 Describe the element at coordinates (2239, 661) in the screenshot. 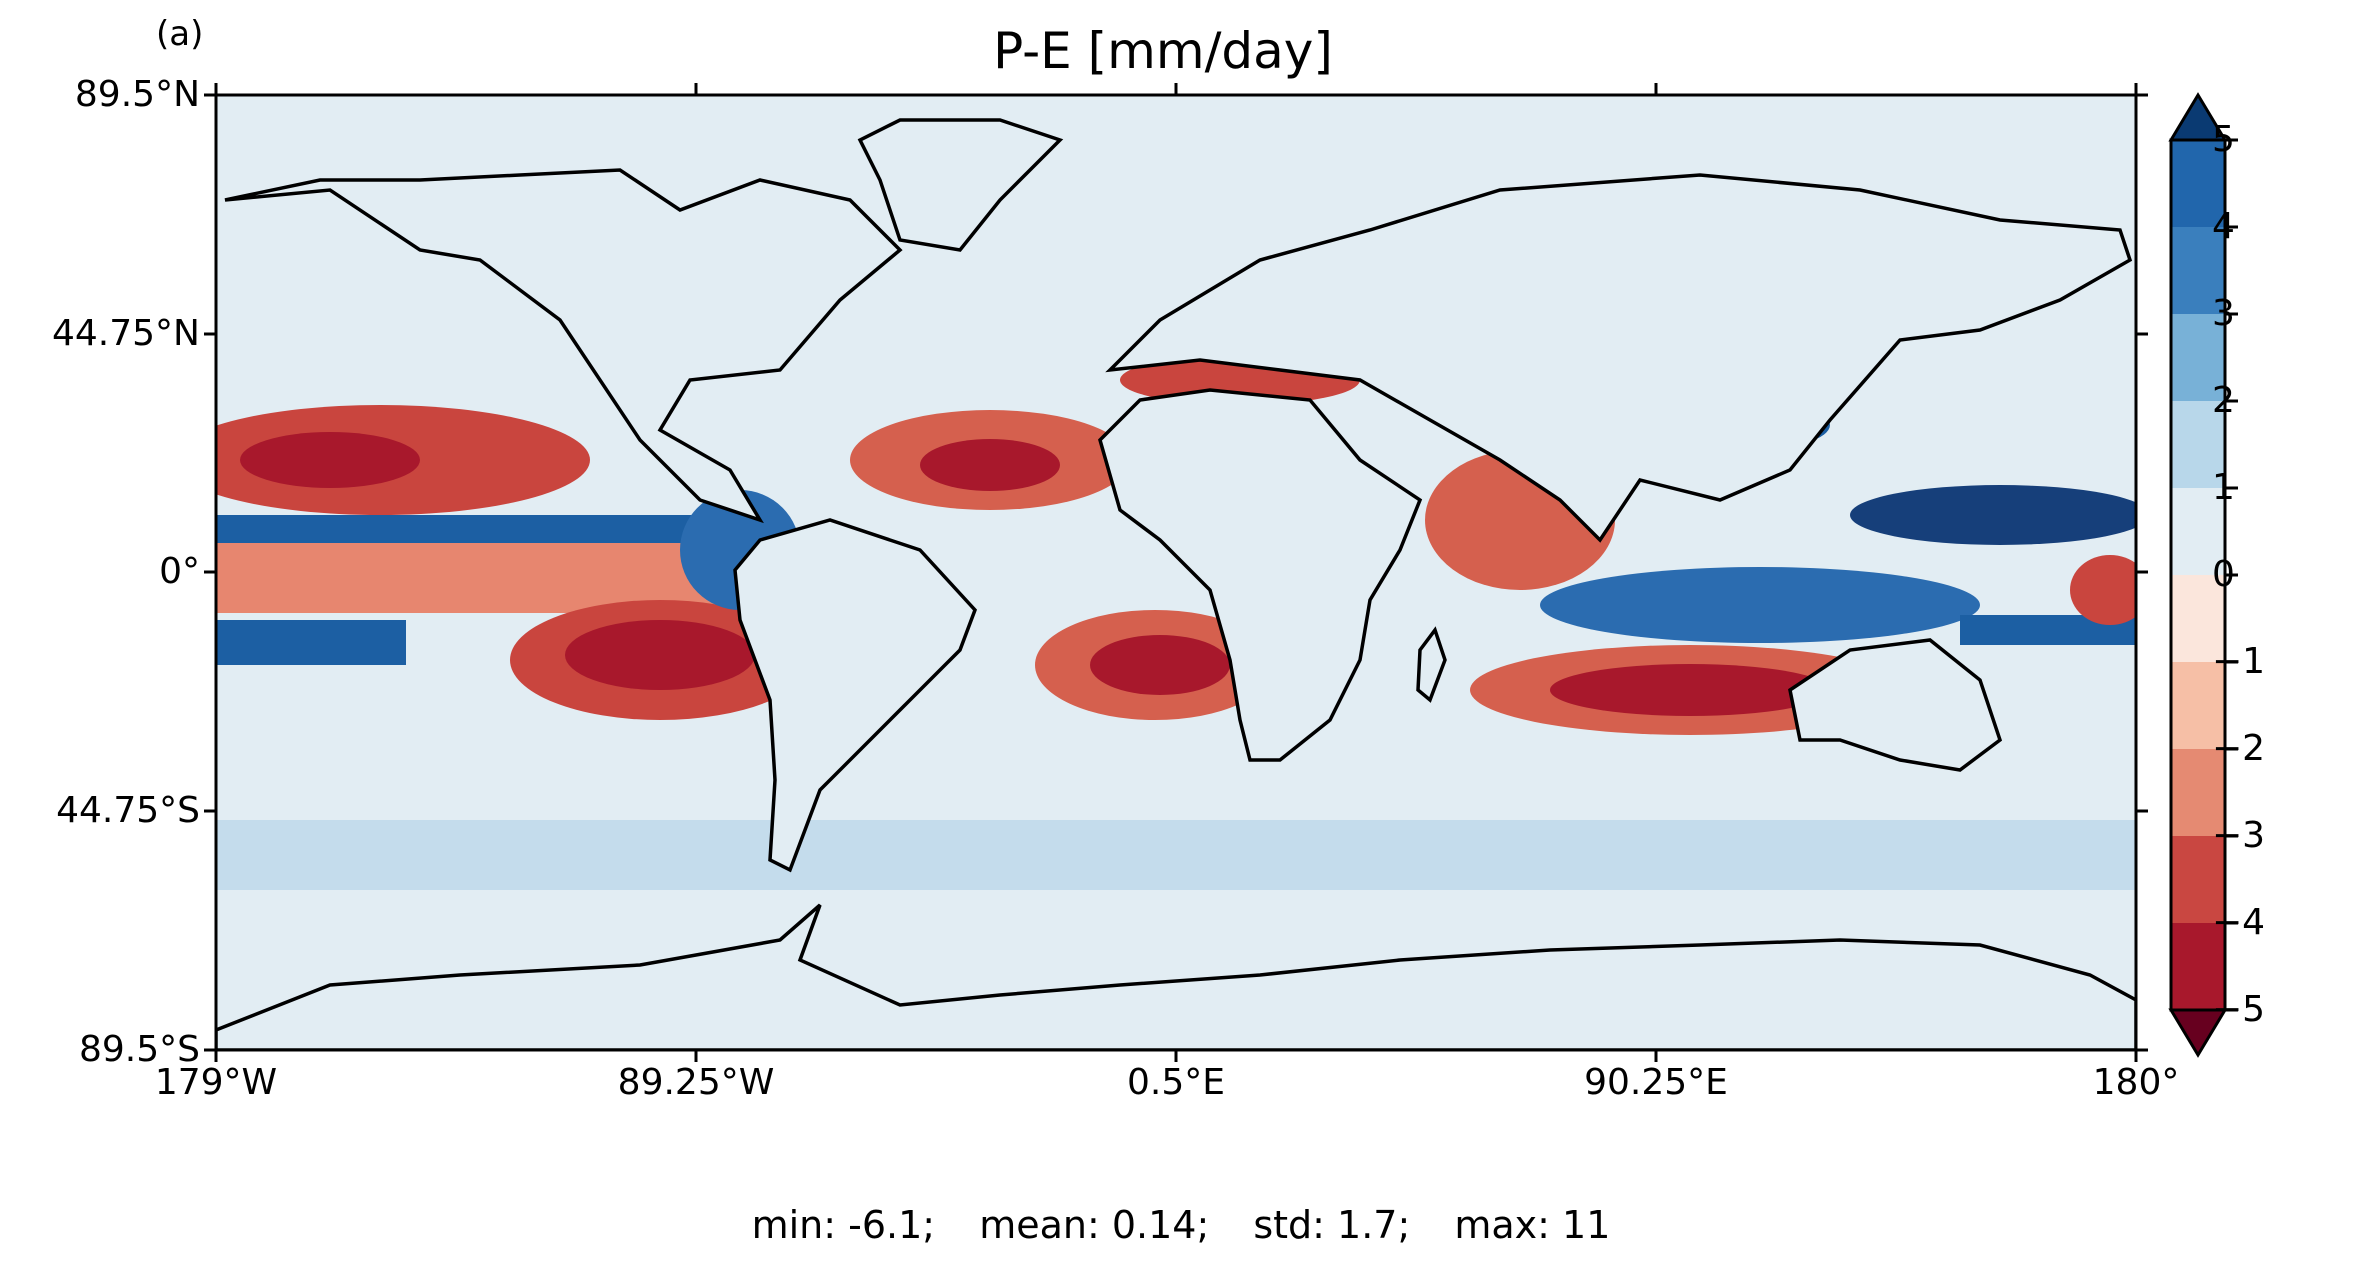

I see `colorbar-tick-label: −1` at that location.